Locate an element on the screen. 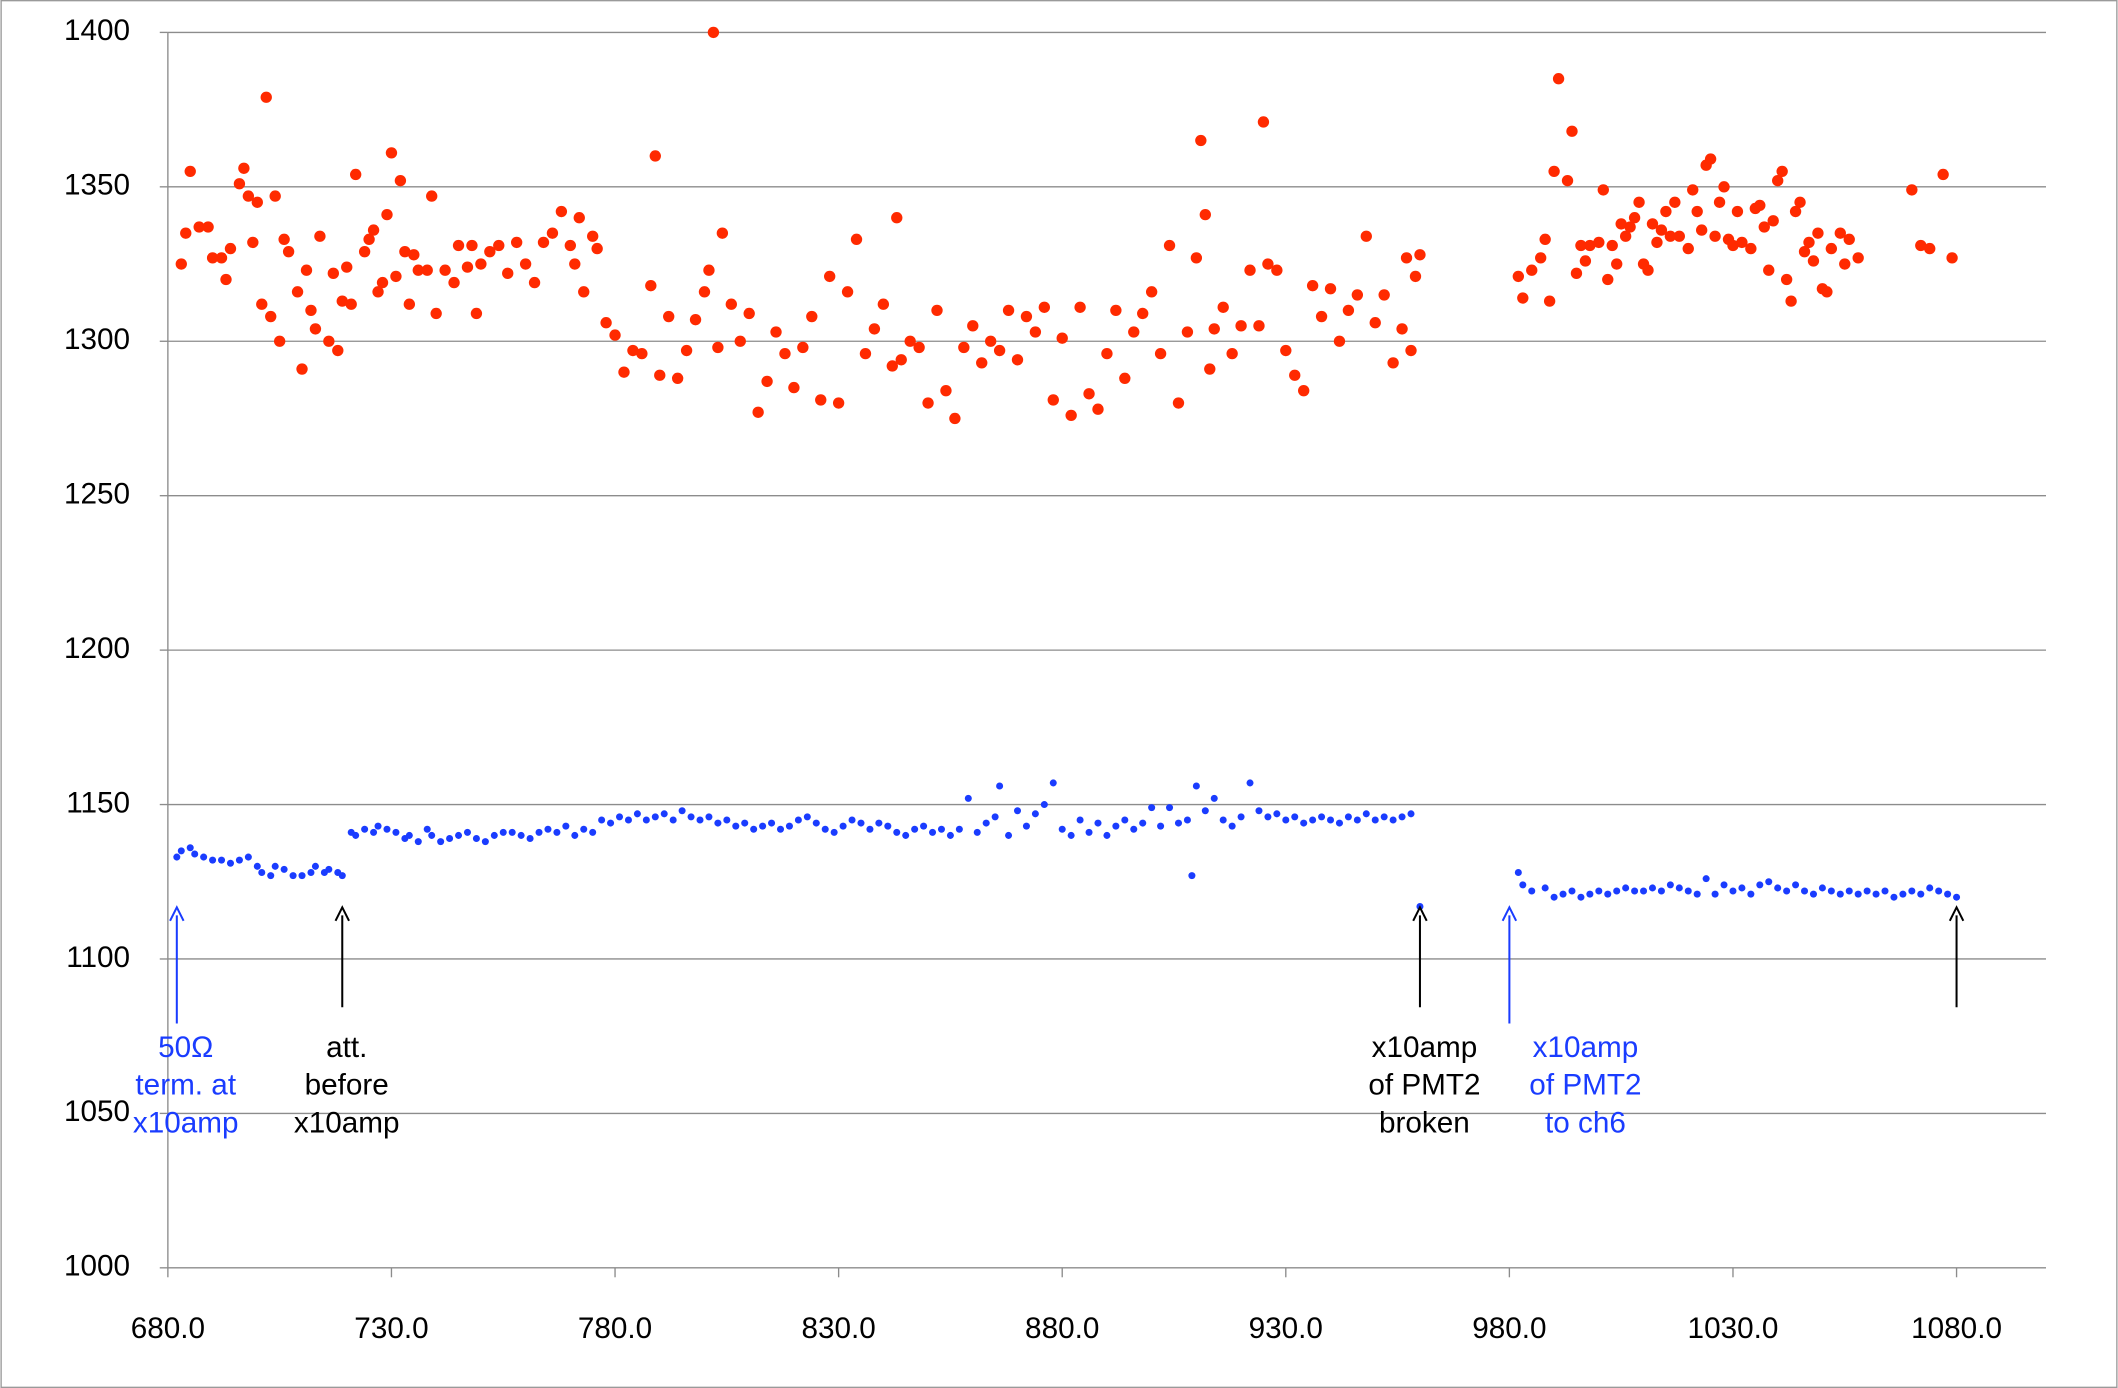 This screenshot has height=1388, width=2118. x-tick-label: 830.0 is located at coordinates (838, 1328).